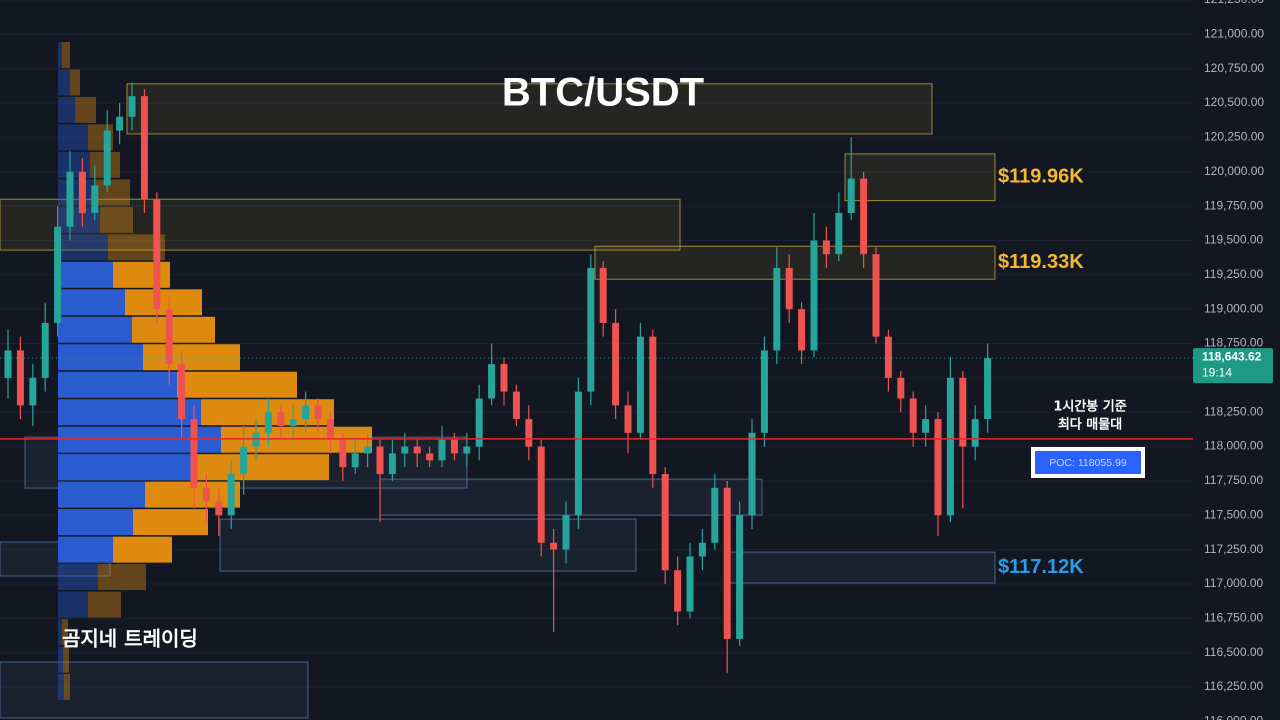 The height and width of the screenshot is (720, 1280). I want to click on y-tick-label: 116,500.00, so click(1233, 652).